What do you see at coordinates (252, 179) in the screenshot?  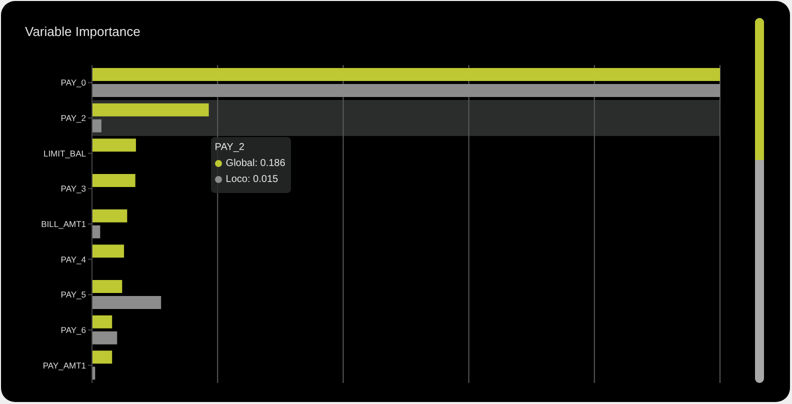 I see `annotation: Loco: 0.015` at bounding box center [252, 179].